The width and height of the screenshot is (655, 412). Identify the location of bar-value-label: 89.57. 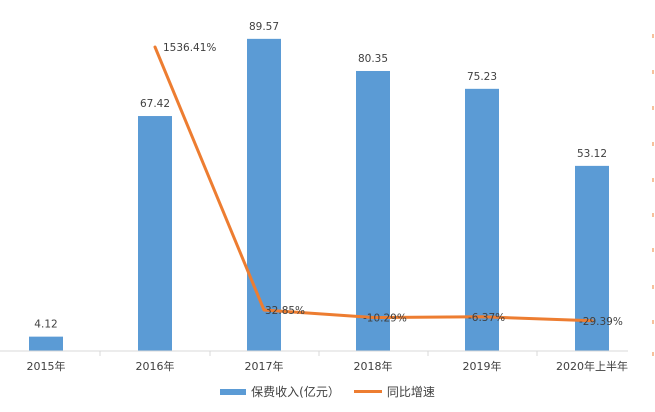
(264, 27).